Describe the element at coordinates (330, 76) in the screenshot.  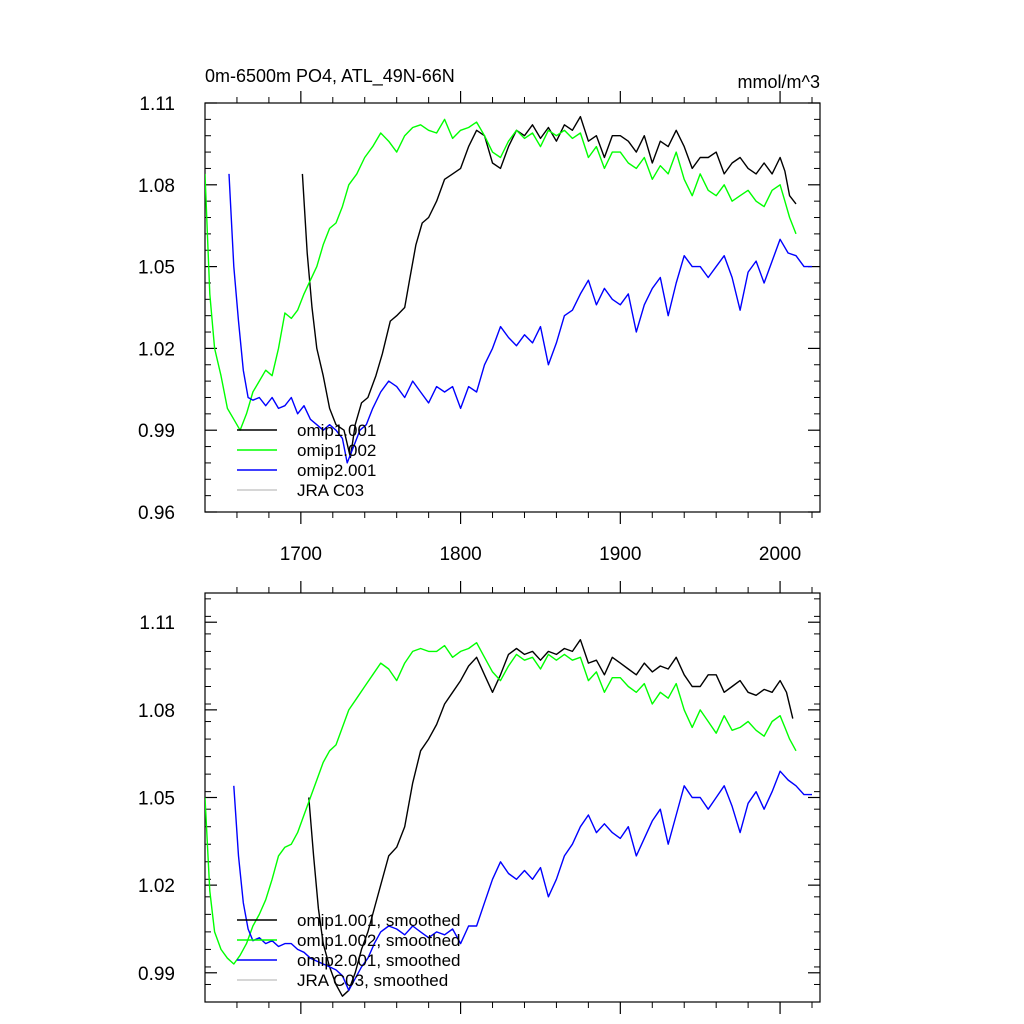
I see `chart-title: 0m-6500m PO4, ATL_49N-66N` at that location.